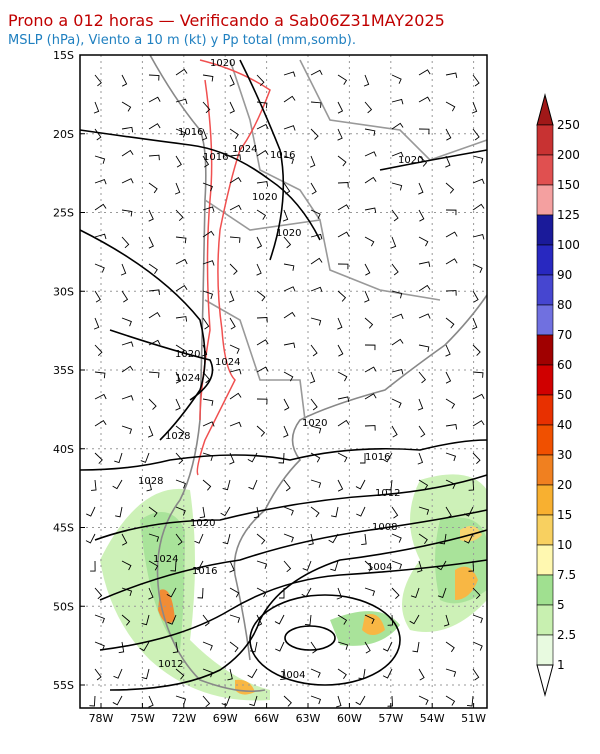 The width and height of the screenshot is (600, 754). What do you see at coordinates (568, 125) in the screenshot?
I see `colorbar-label: 250` at bounding box center [568, 125].